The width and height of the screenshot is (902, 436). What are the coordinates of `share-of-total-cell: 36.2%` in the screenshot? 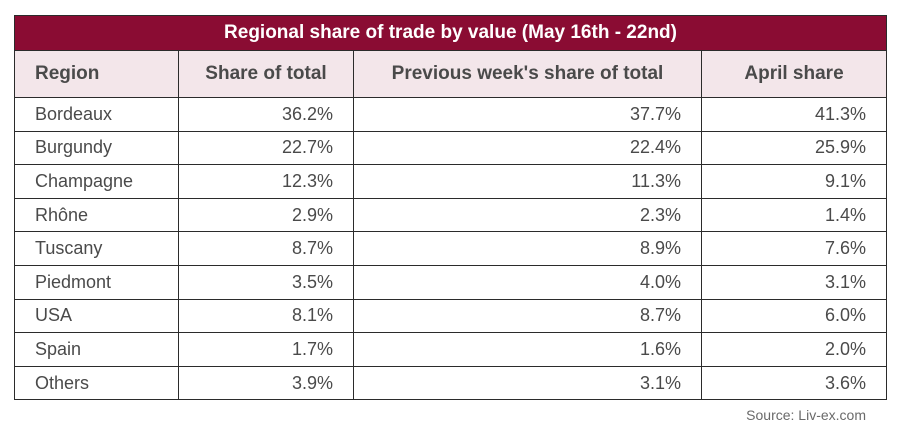 It's located at (266, 114).